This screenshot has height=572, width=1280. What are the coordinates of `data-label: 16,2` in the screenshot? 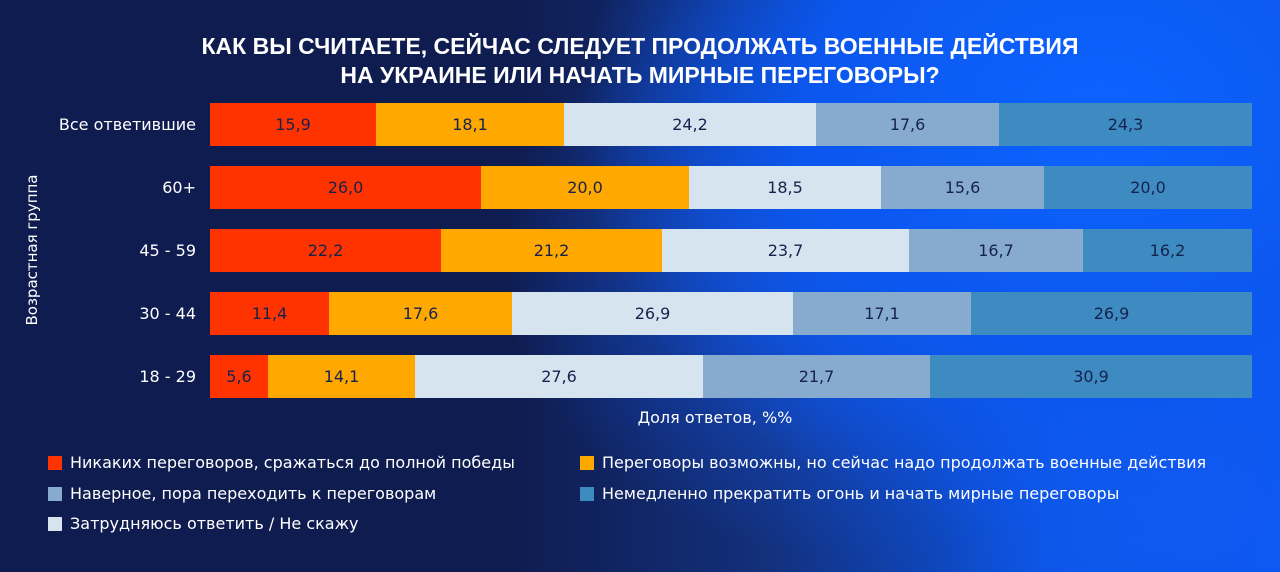 It's located at (1167, 250).